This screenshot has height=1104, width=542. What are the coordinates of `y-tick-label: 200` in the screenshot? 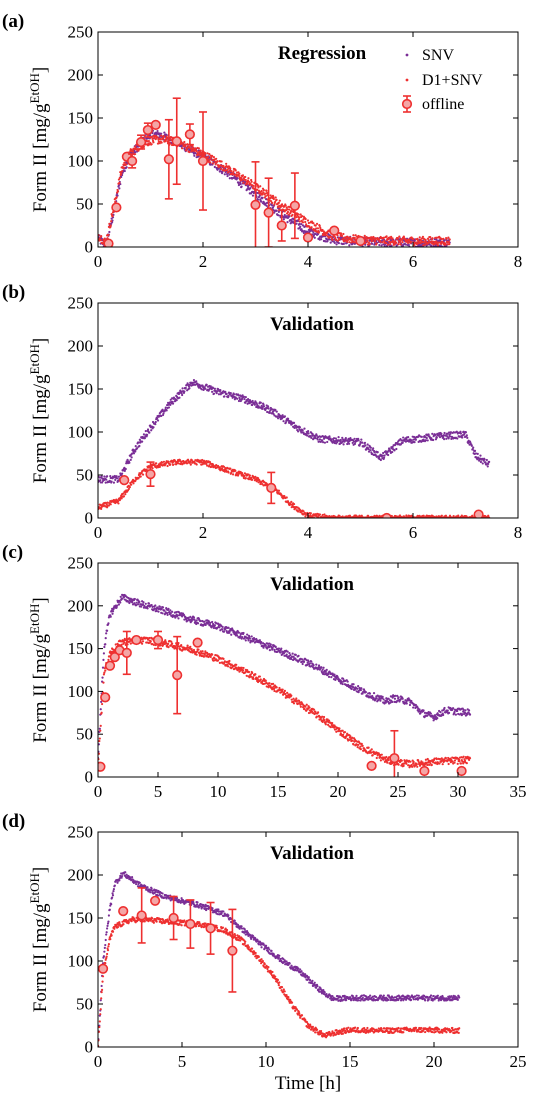 It's located at (81, 75).